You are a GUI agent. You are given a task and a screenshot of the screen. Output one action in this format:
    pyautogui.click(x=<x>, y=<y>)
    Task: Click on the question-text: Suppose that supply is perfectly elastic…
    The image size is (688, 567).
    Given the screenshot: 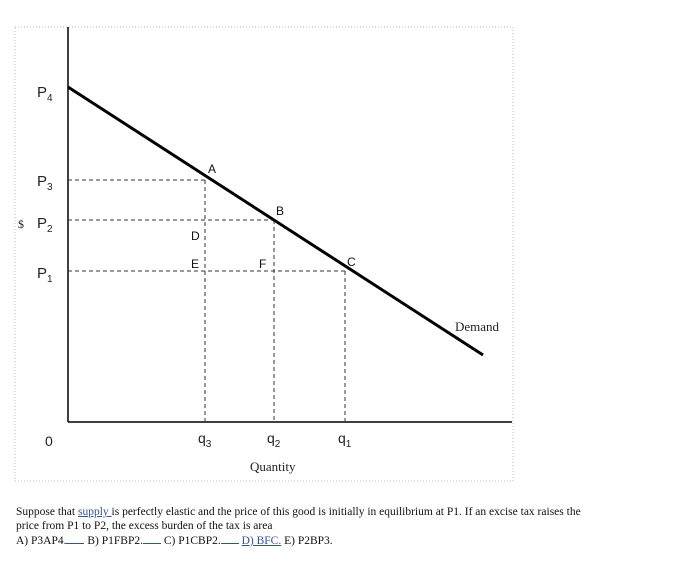 What is the action you would take?
    pyautogui.click(x=346, y=526)
    